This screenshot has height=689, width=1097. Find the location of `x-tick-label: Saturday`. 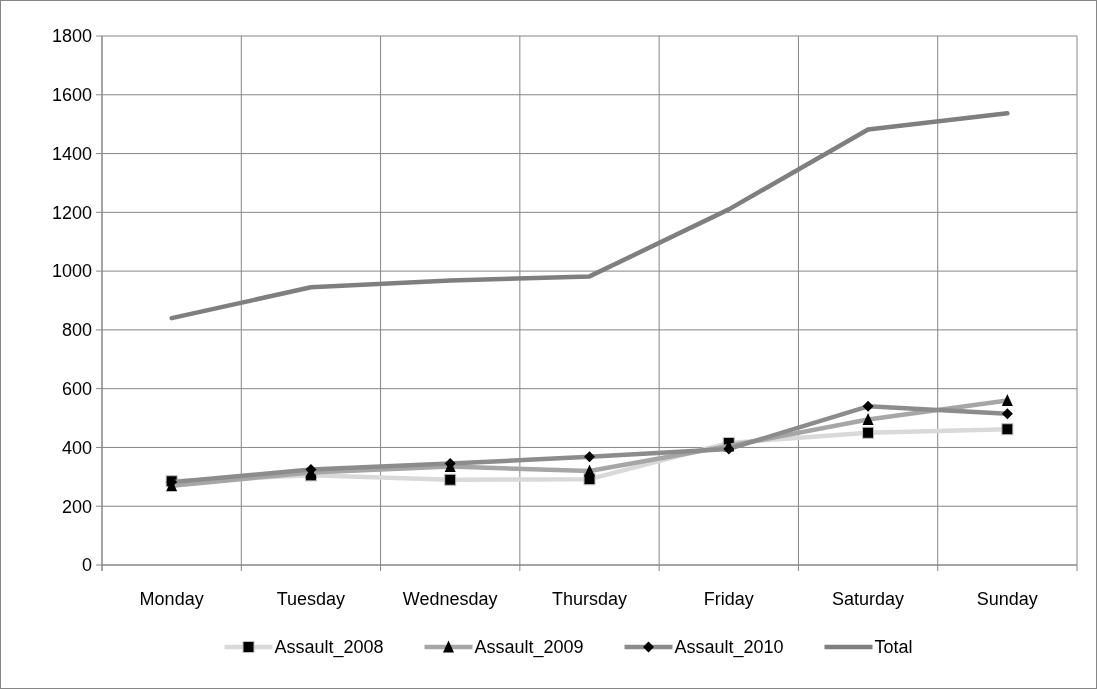

x-tick-label: Saturday is located at coordinates (868, 599).